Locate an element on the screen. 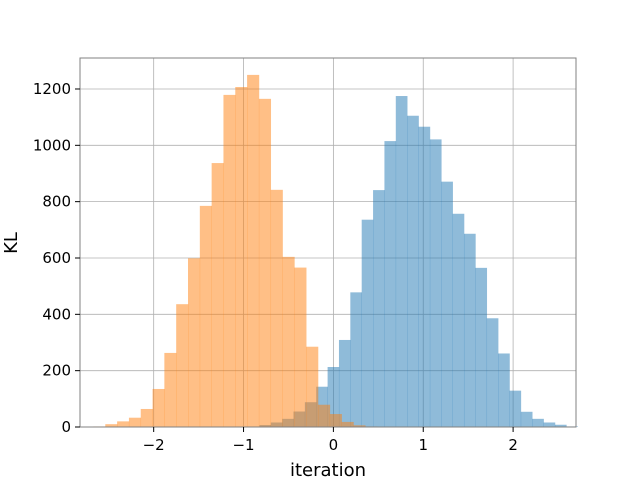  y-tick-label: 1000 is located at coordinates (52, 145).